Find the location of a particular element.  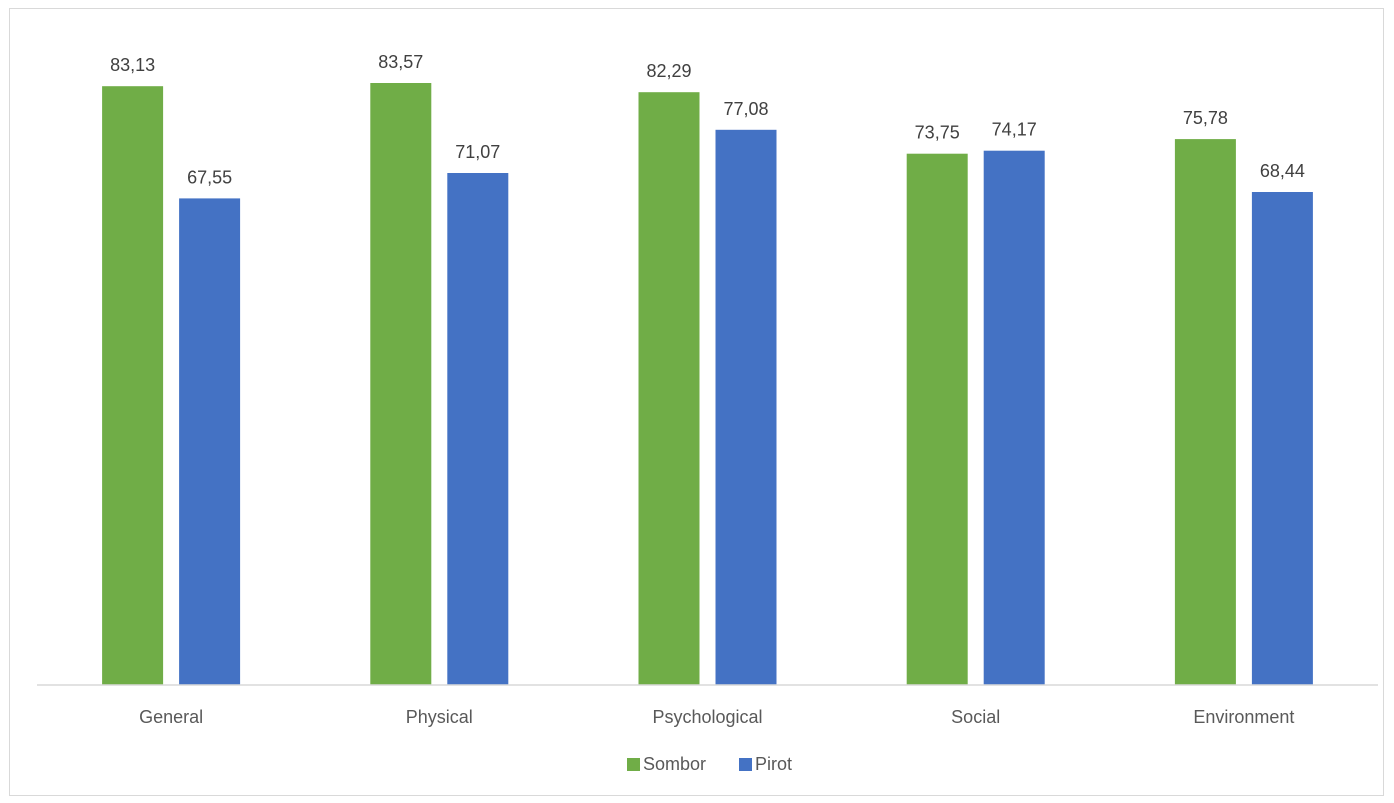

category-label-general: General is located at coordinates (171, 717).